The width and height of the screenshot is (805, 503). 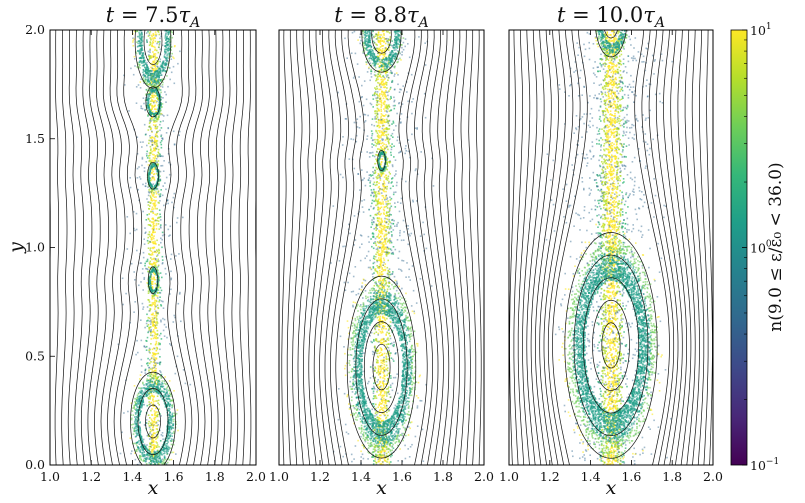 What do you see at coordinates (35, 247) in the screenshot?
I see `y-tick-label: 1.0` at bounding box center [35, 247].